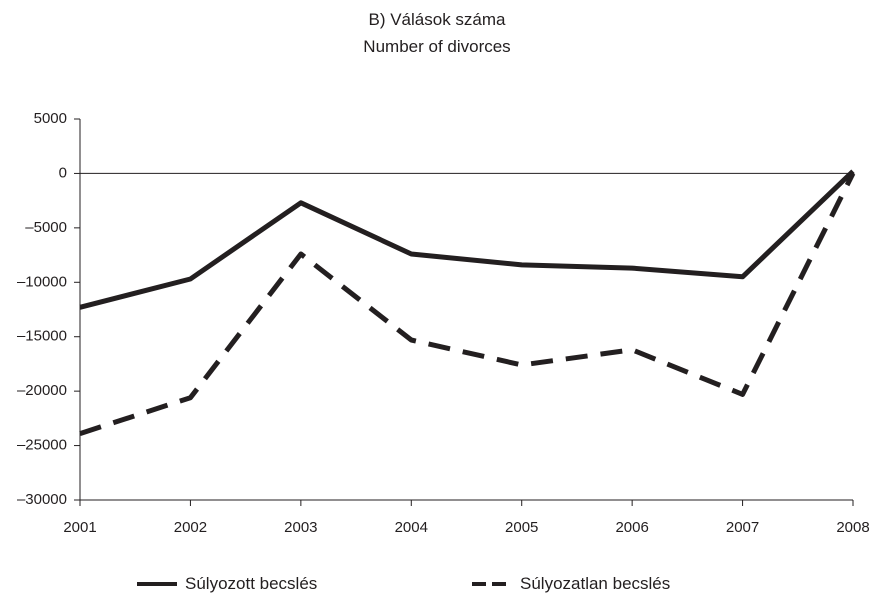 The image size is (874, 600). Describe the element at coordinates (79, 527) in the screenshot. I see `x-tick-label: 2001` at that location.